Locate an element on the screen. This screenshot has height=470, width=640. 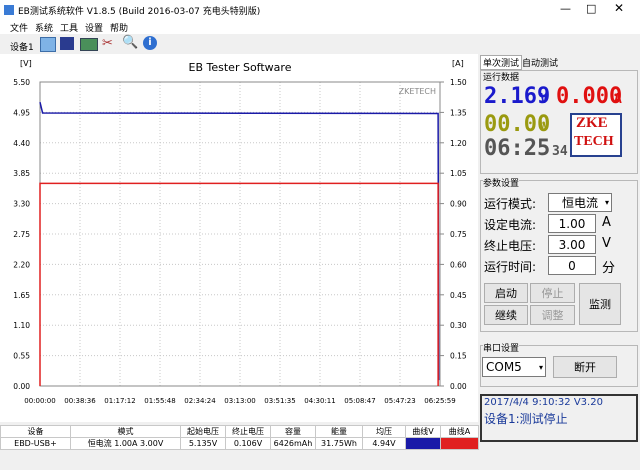
tab-auto: 自动测试 is located at coordinates (540, 64).